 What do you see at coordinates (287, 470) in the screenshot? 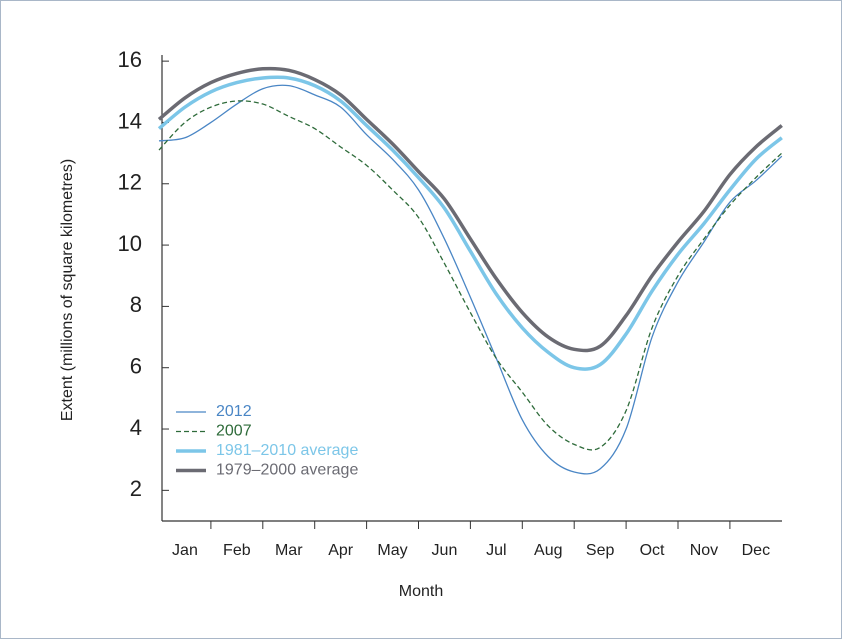
I see `legend-label: 1979–2000 average` at bounding box center [287, 470].